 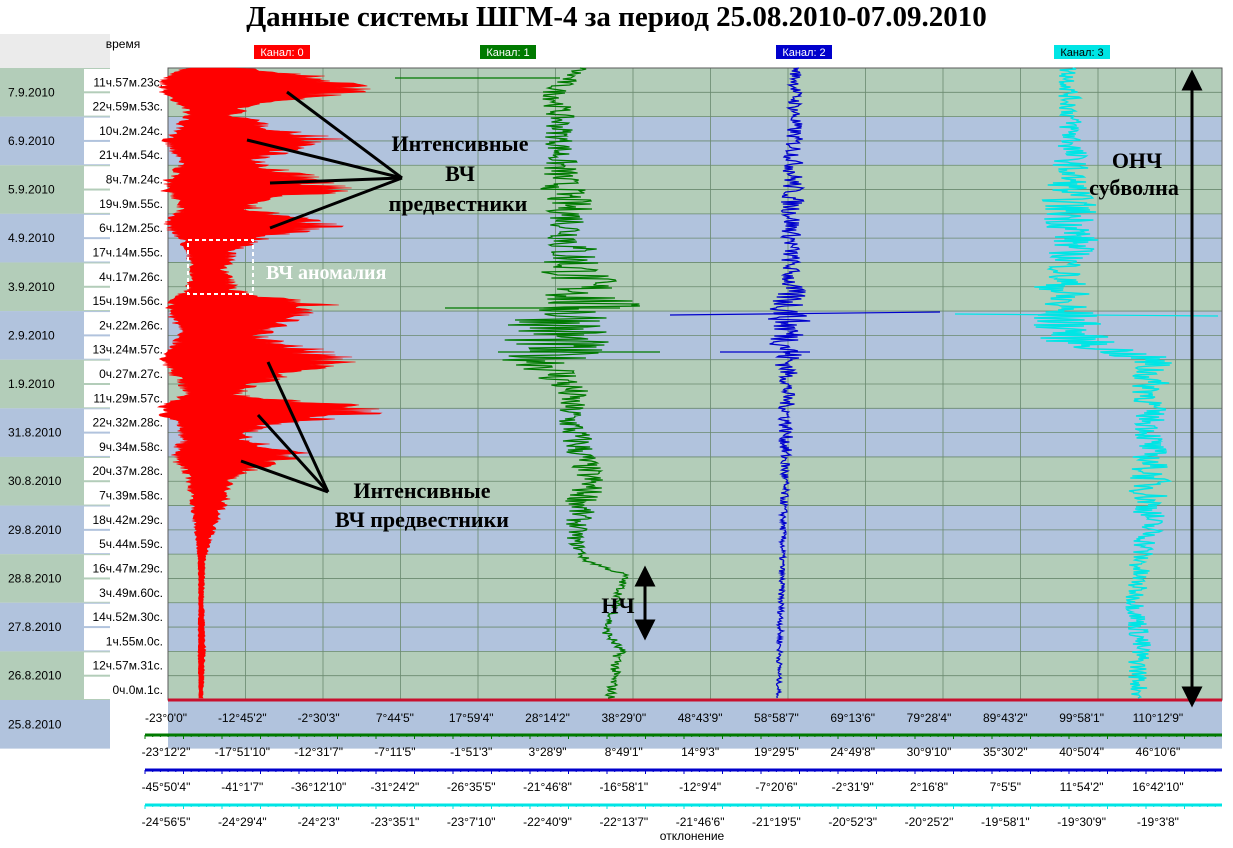 What do you see at coordinates (127, 666) in the screenshot?
I see `time-label: 12ч.57м.31с.` at bounding box center [127, 666].